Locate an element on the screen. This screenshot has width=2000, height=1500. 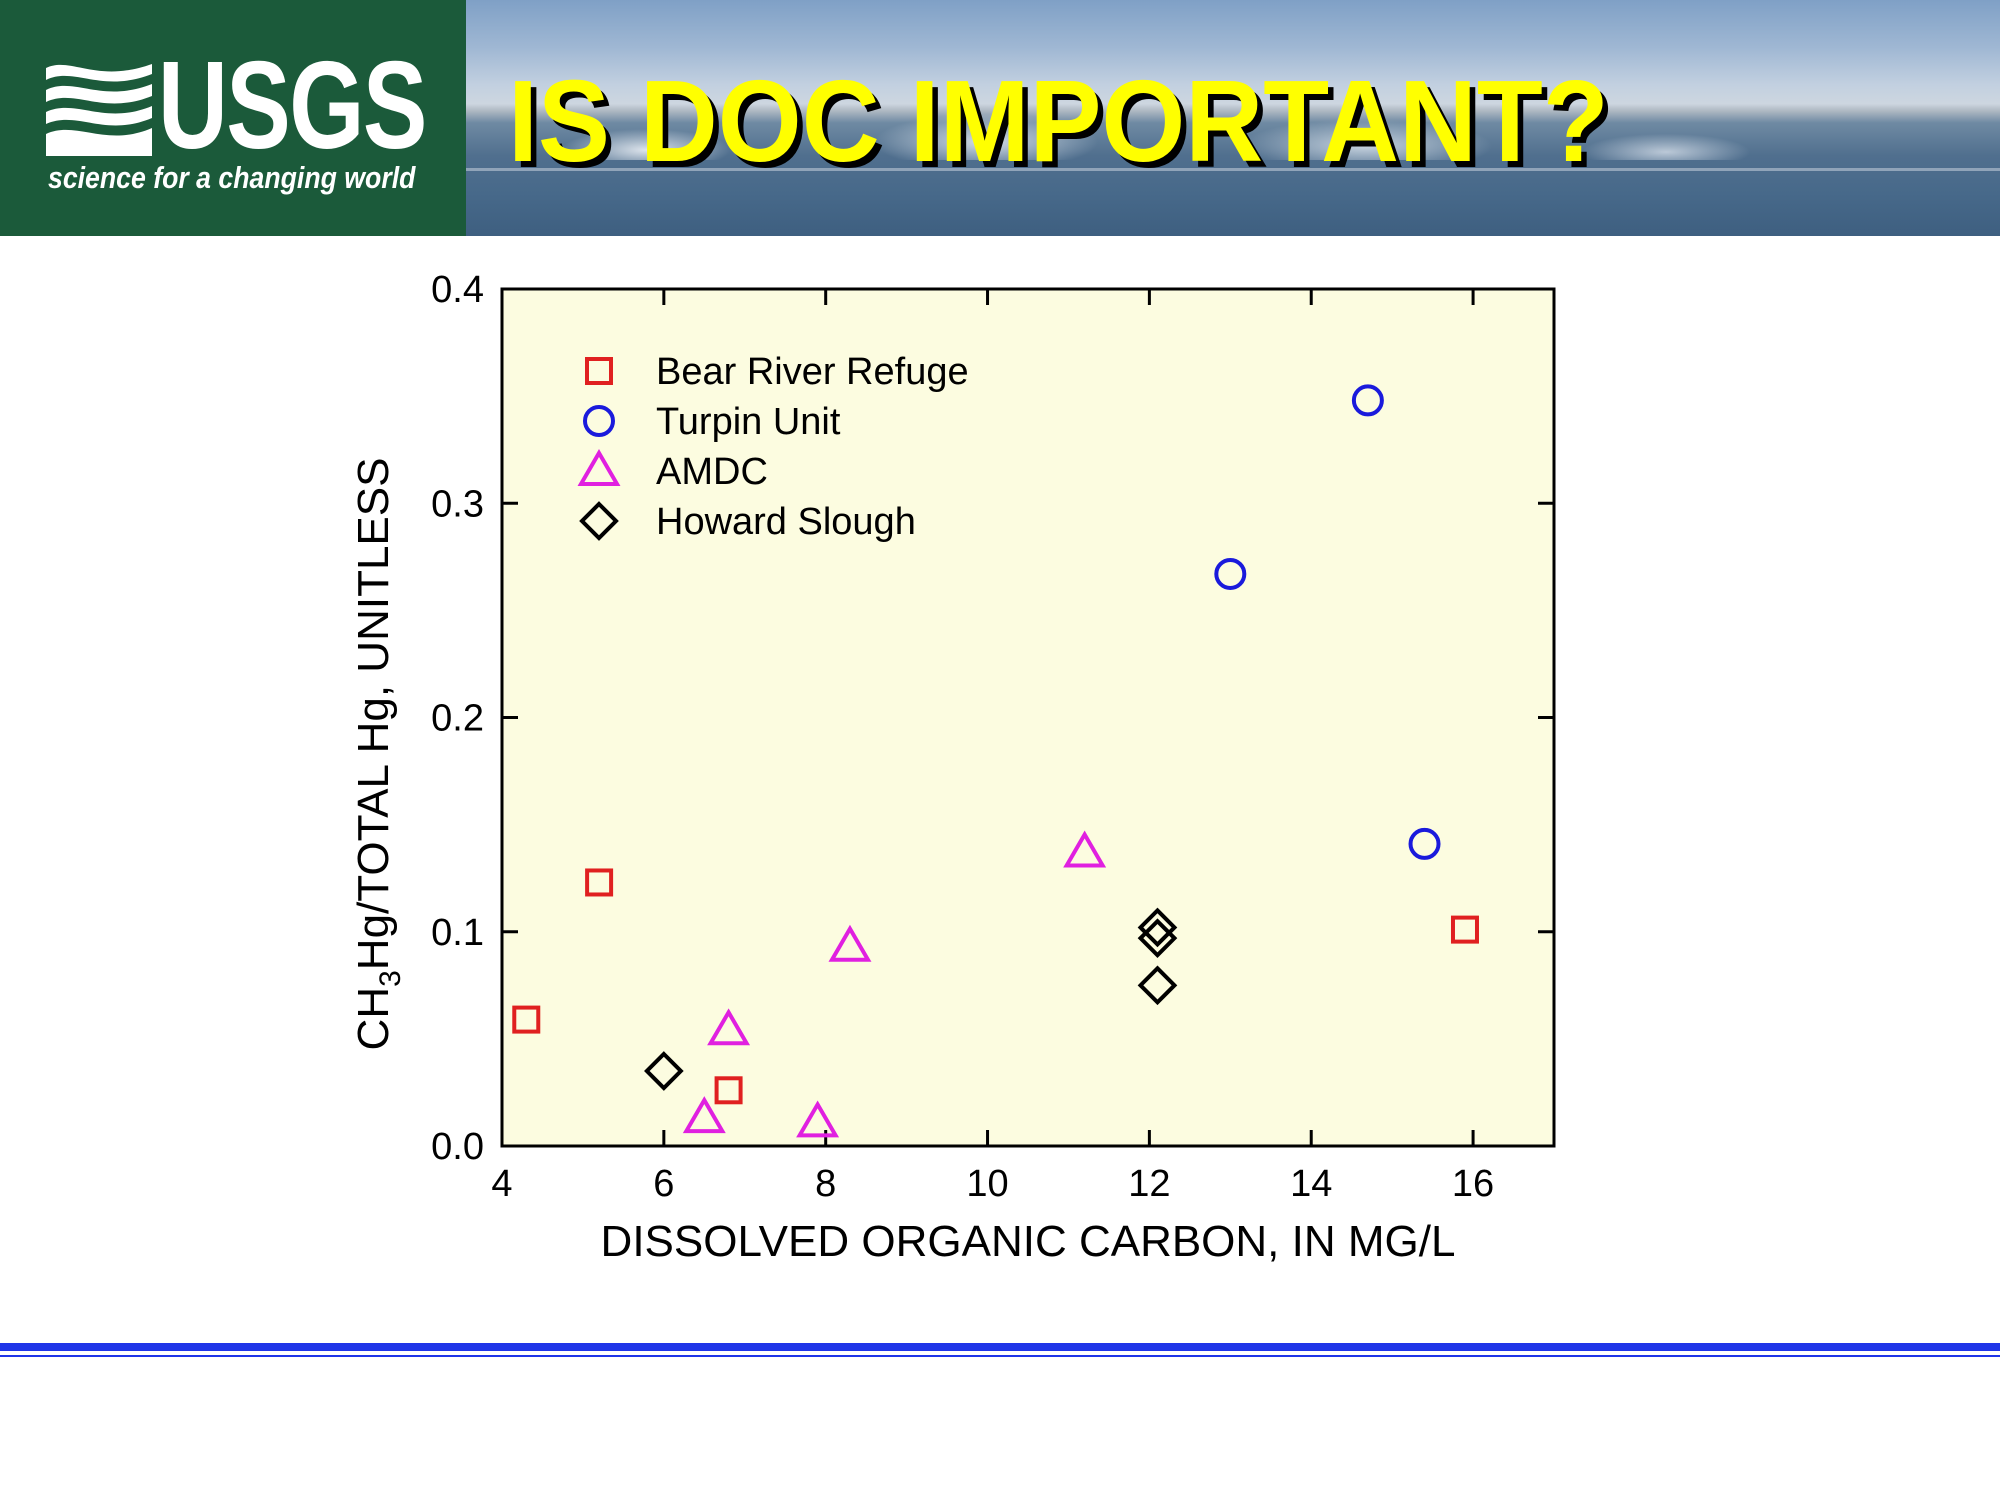
x-tick-label: 4 is located at coordinates (501, 1184).